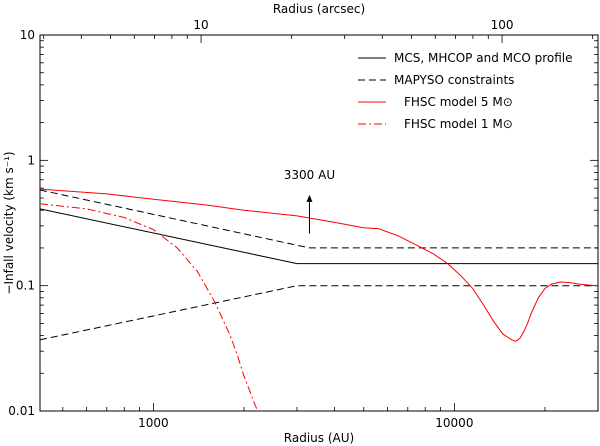 The image size is (600, 446). Describe the element at coordinates (21, 411) in the screenshot. I see `y-tick-label: 0.01` at that location.